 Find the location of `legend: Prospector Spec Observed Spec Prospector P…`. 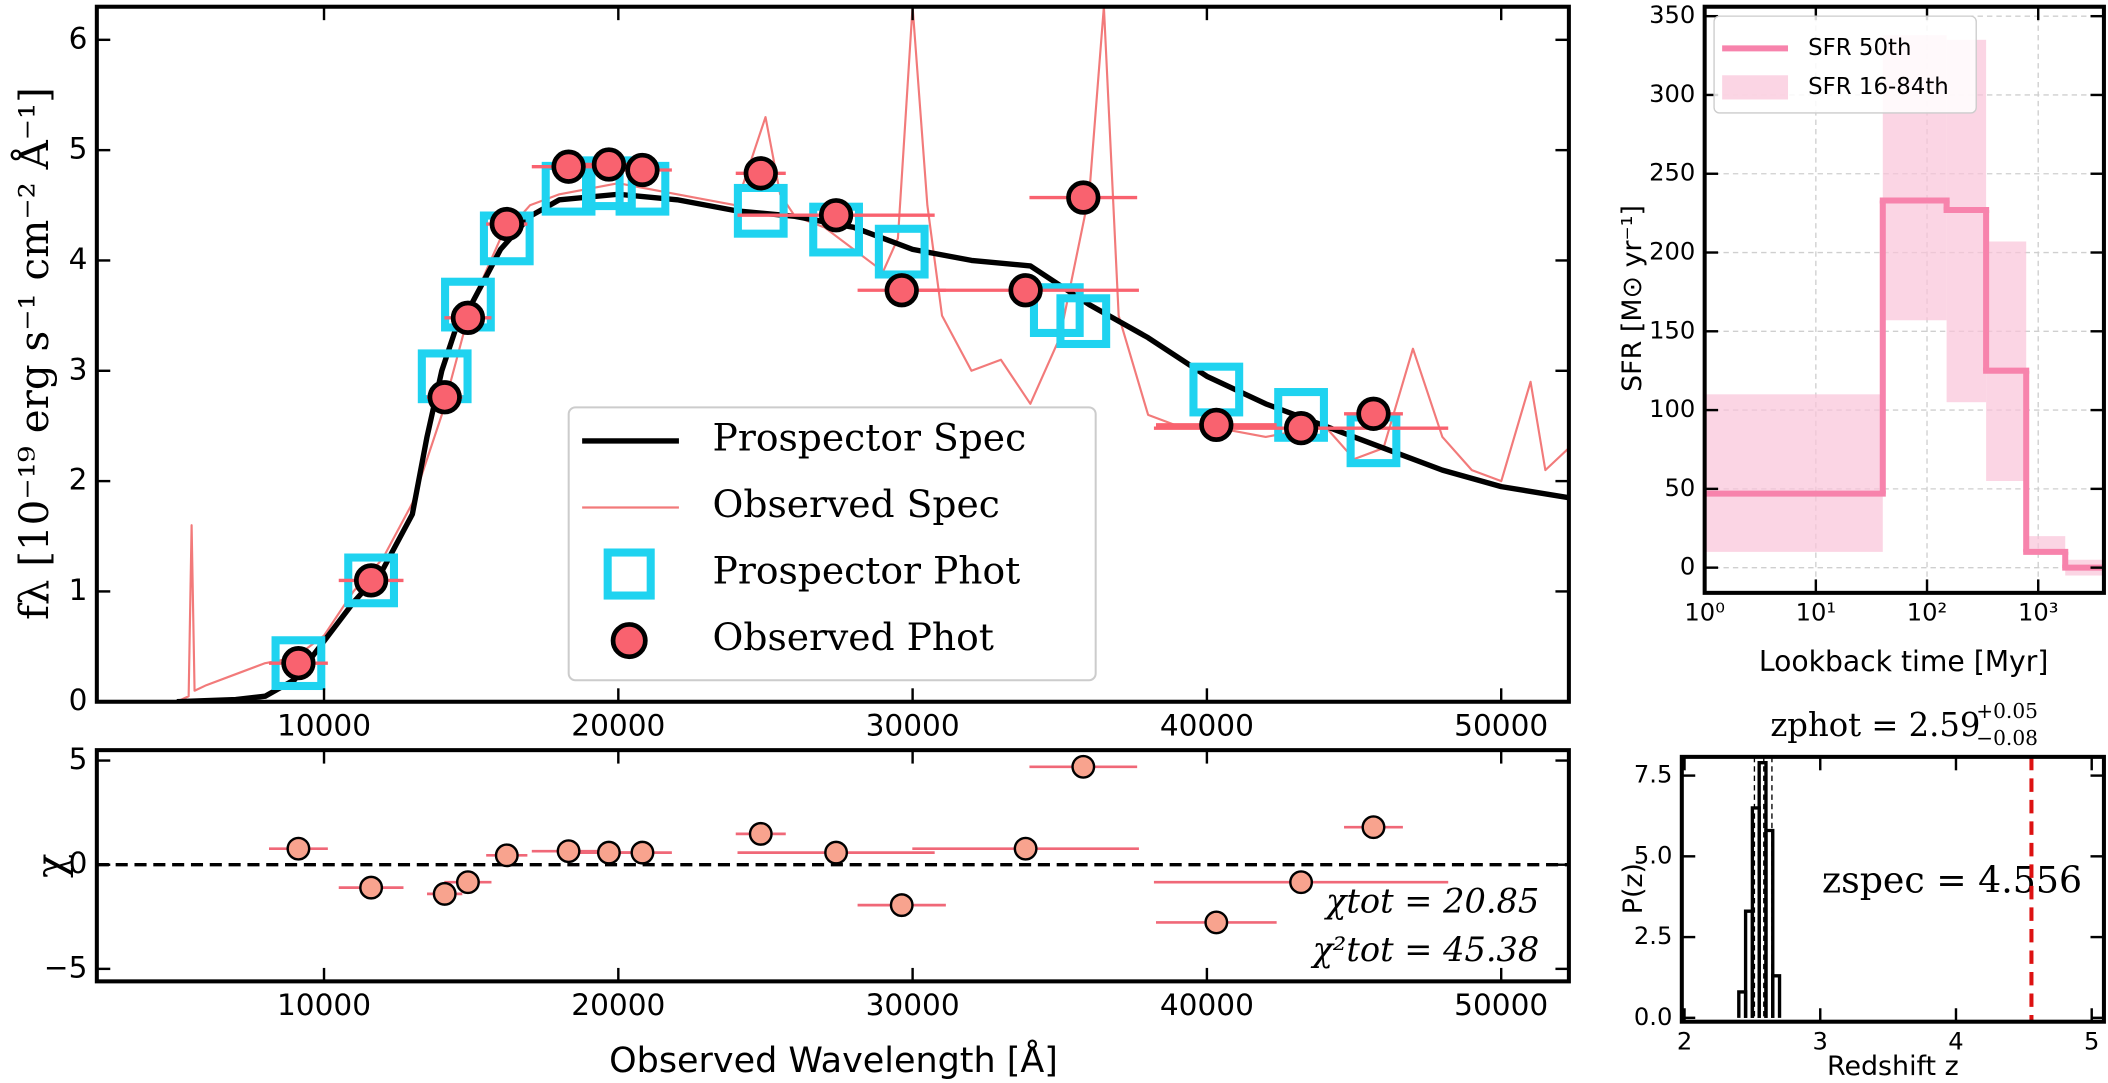

legend: Prospector Spec Observed Spec Prospector P… is located at coordinates (832, 544).